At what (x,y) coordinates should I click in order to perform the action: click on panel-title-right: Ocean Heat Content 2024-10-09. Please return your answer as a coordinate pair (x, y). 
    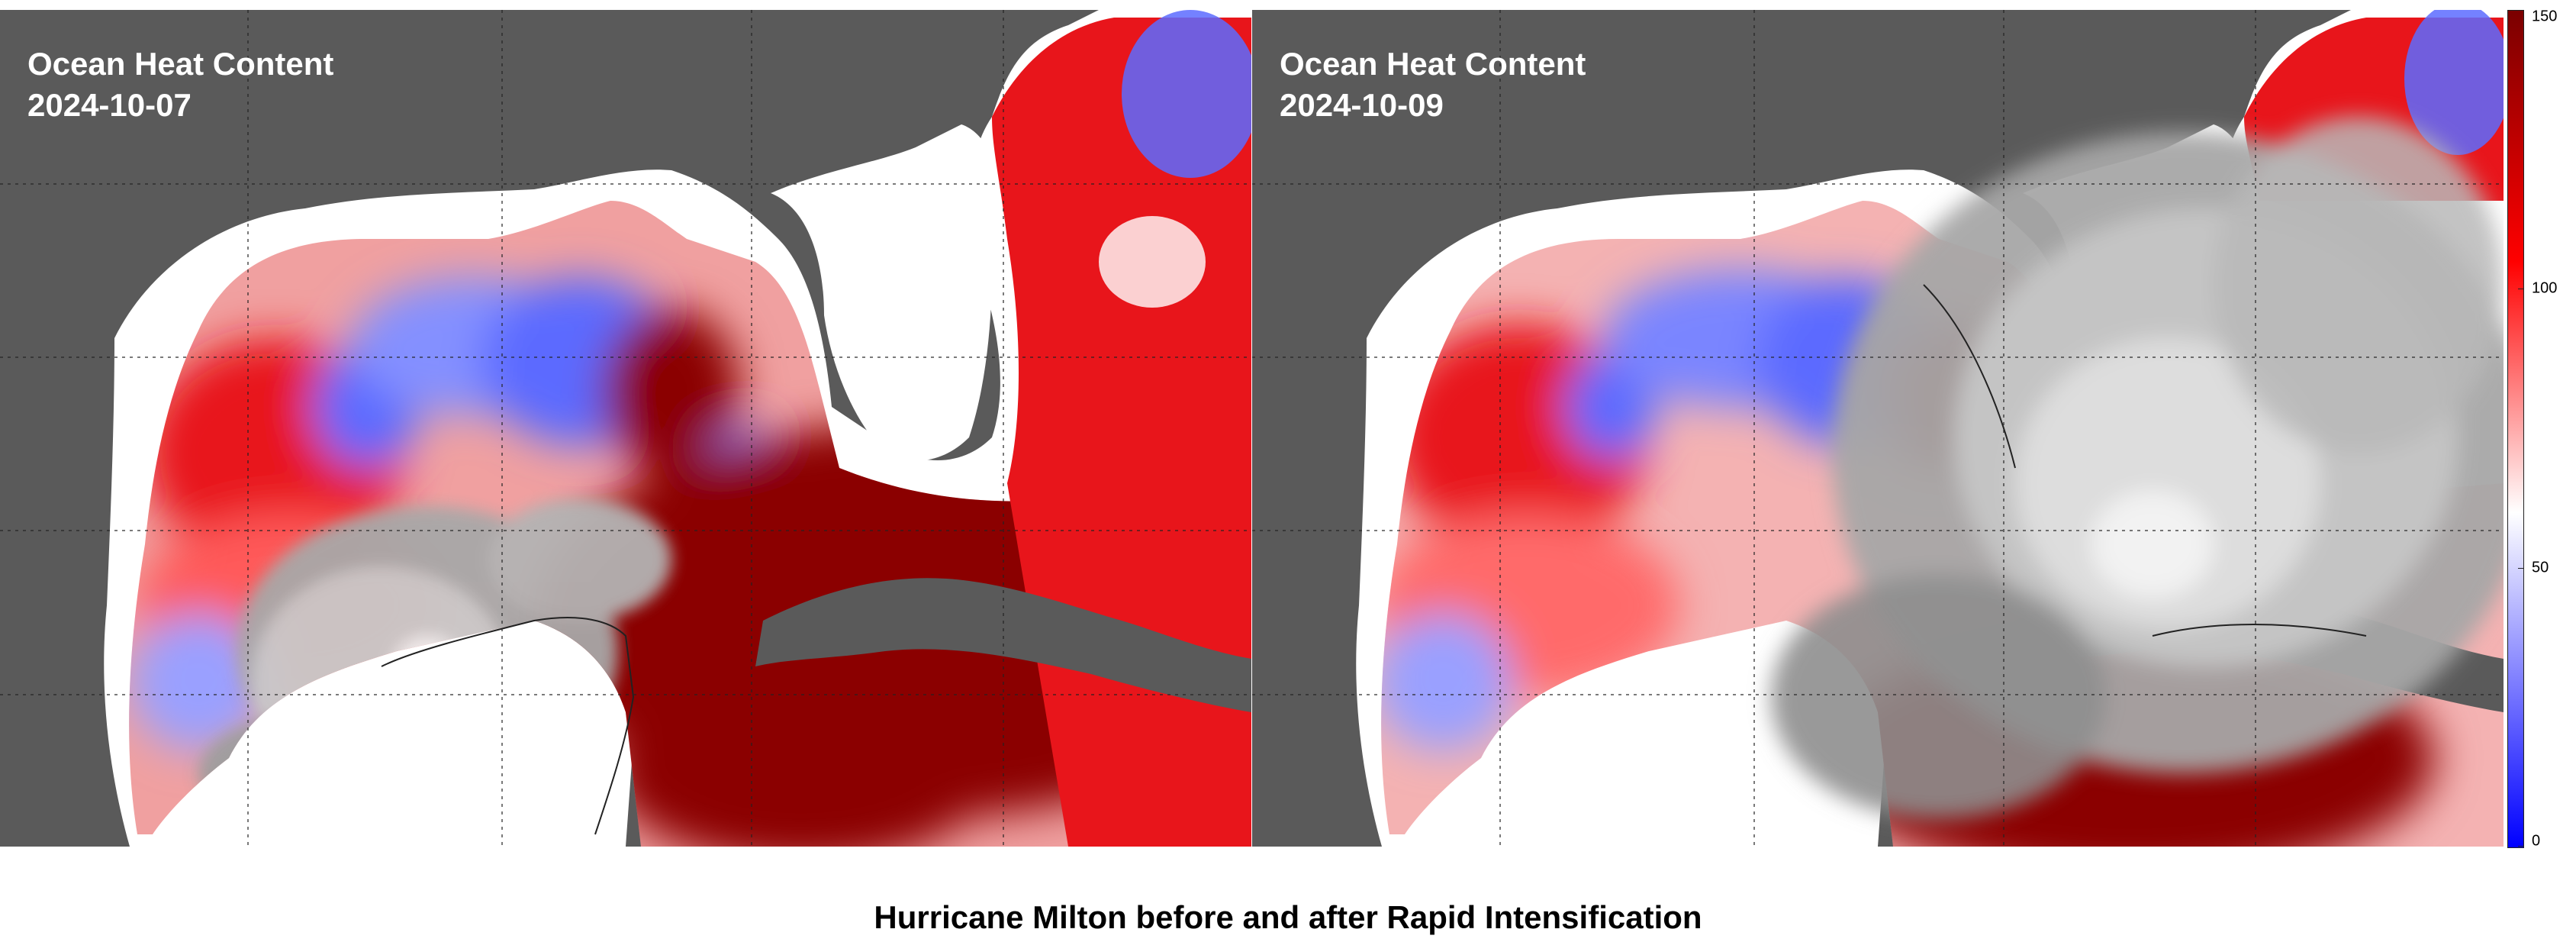
    Looking at the image, I should click on (1433, 85).